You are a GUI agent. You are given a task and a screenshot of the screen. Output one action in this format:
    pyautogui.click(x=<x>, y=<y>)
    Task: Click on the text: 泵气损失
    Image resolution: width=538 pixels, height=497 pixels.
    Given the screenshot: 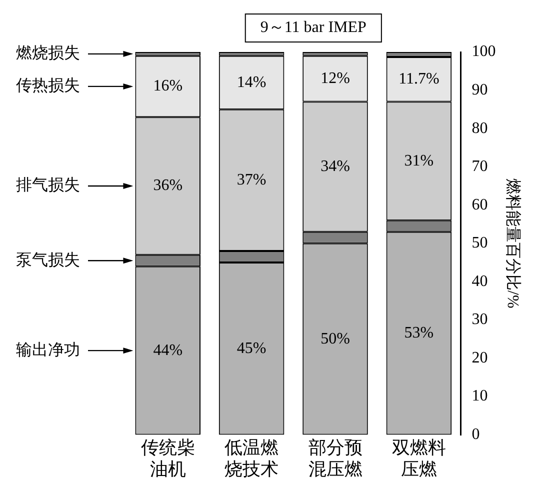 What is the action you would take?
    pyautogui.click(x=48, y=259)
    